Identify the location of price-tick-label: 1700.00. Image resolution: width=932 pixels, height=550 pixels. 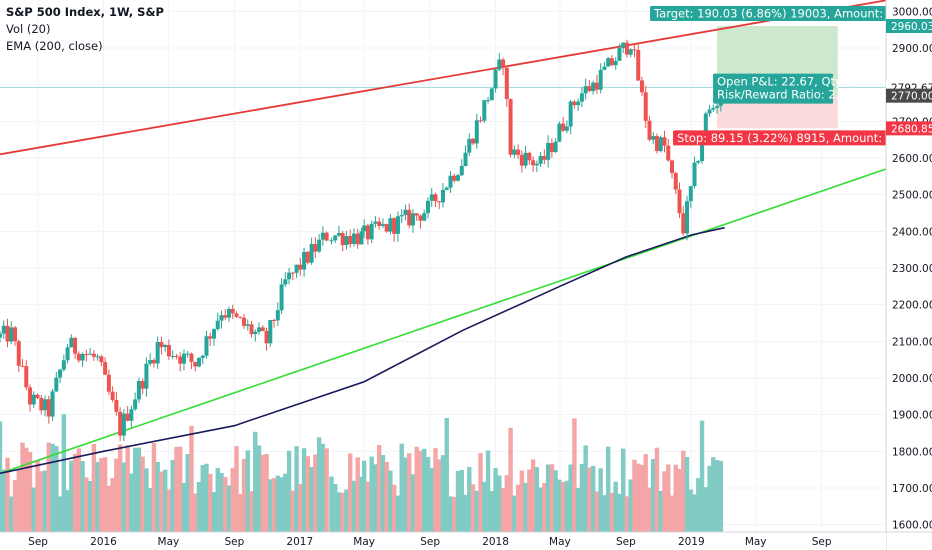
(912, 489).